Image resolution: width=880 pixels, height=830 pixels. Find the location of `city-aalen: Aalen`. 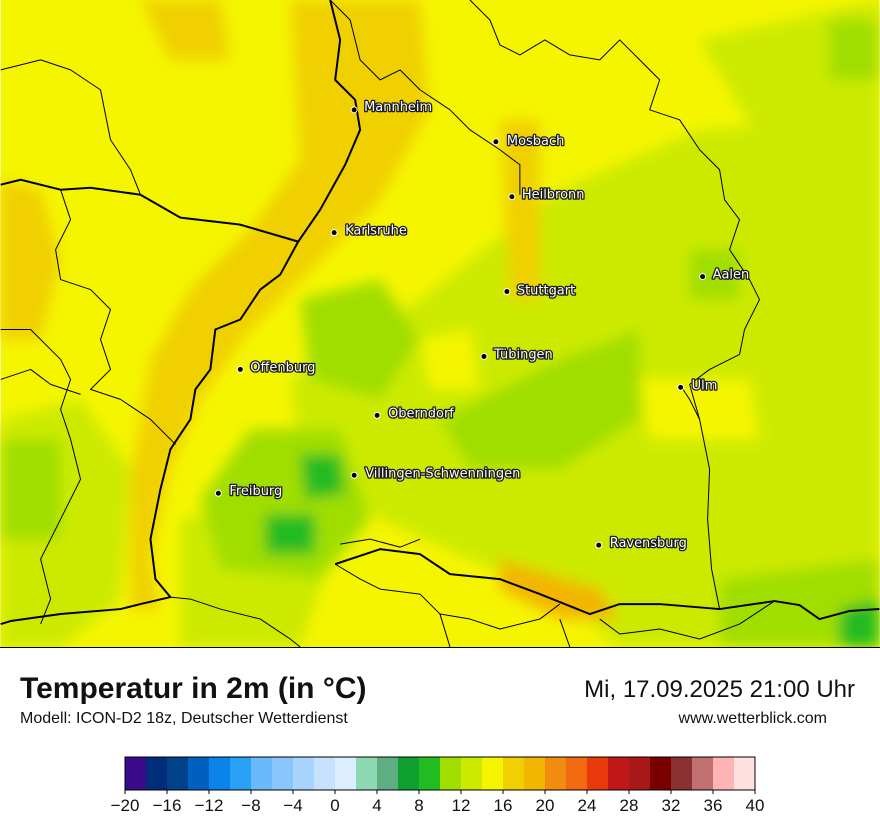

city-aalen: Aalen is located at coordinates (725, 275).